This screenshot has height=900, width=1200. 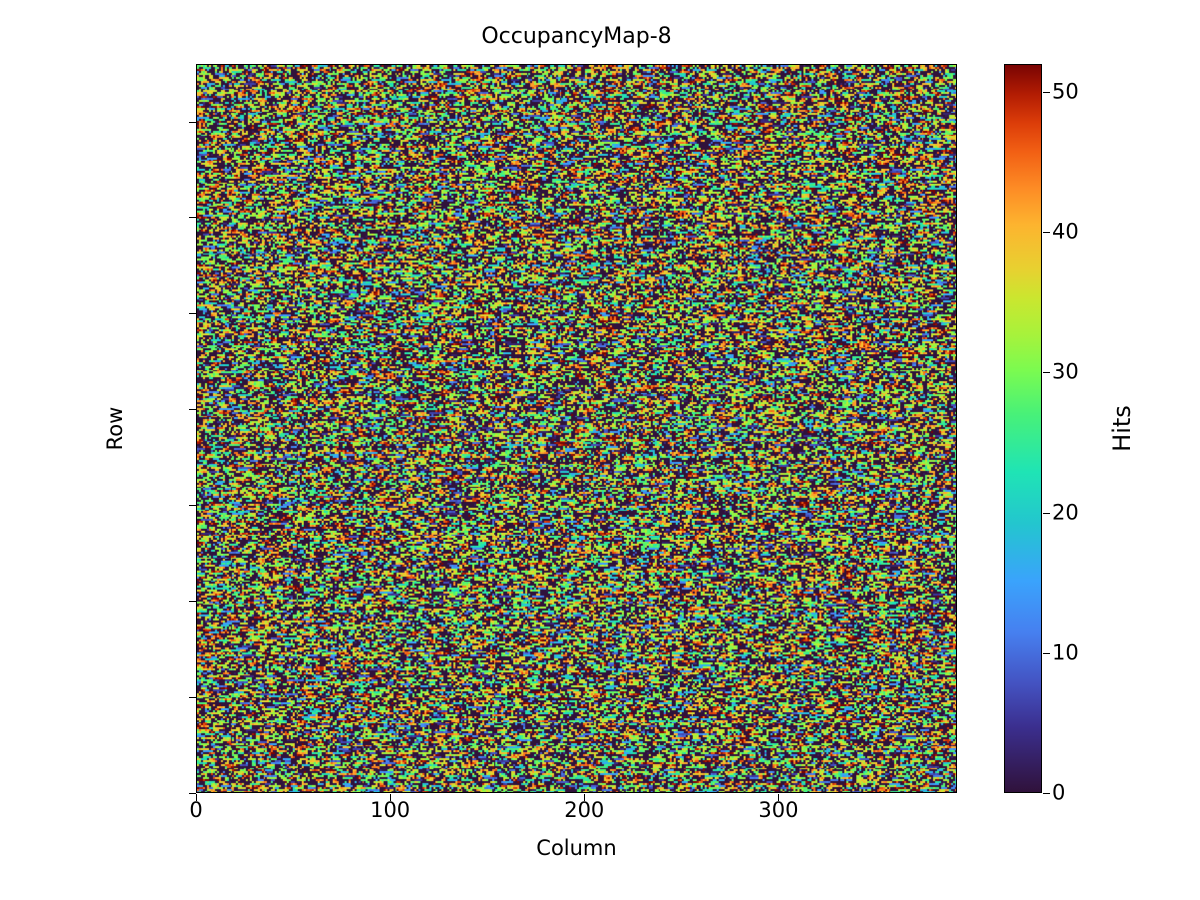 I want to click on x-tick-label: 200, so click(x=584, y=810).